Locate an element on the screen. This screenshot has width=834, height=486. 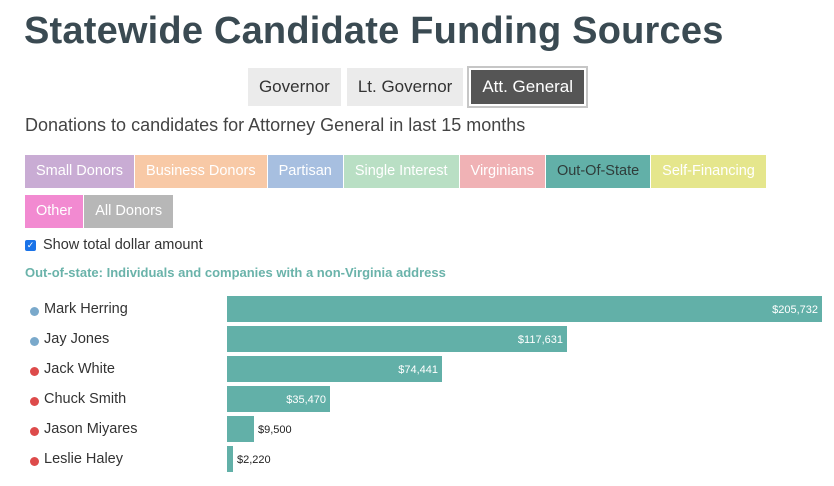
candidate-name: Leslie Haley is located at coordinates (83, 459).